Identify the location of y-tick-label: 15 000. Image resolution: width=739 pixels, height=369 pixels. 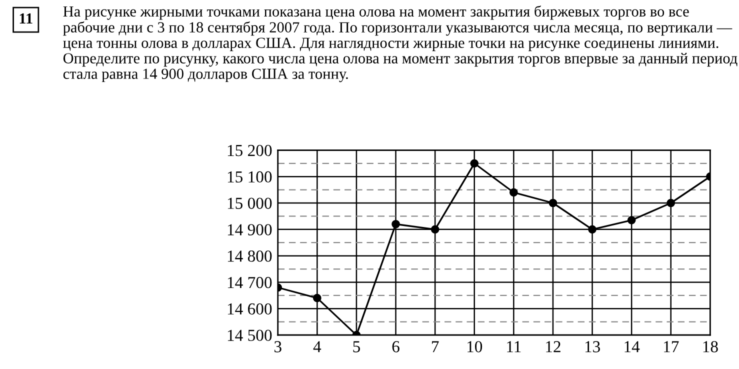
(250, 203).